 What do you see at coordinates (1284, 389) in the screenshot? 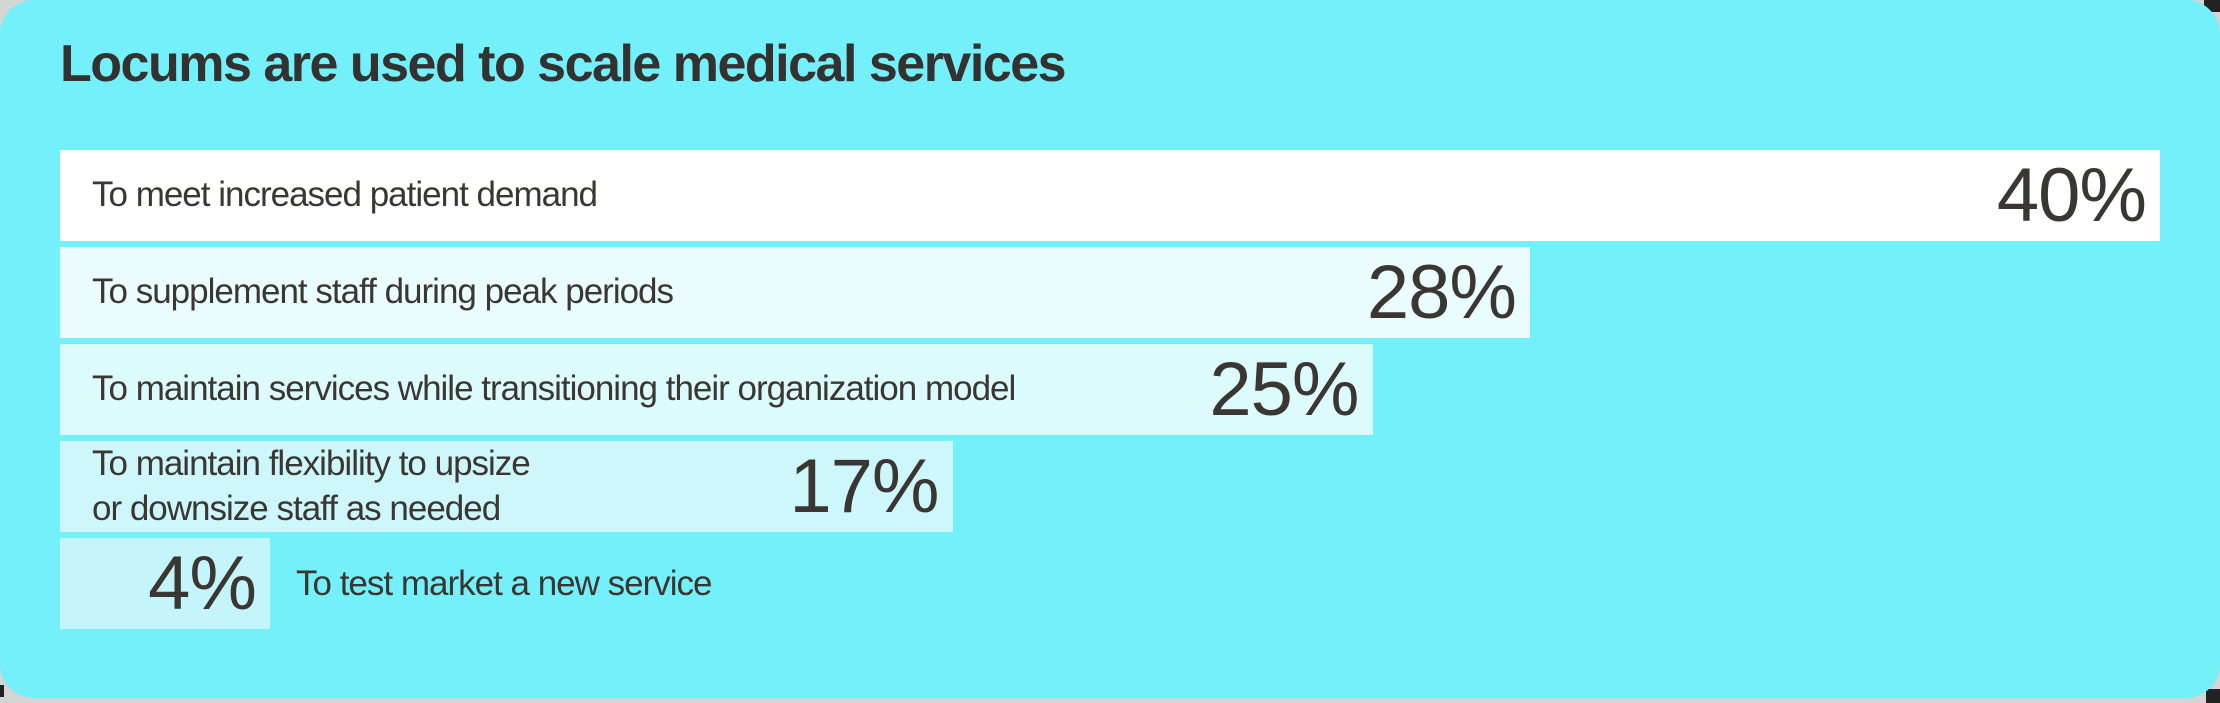
I see `bar-value: 25%` at bounding box center [1284, 389].